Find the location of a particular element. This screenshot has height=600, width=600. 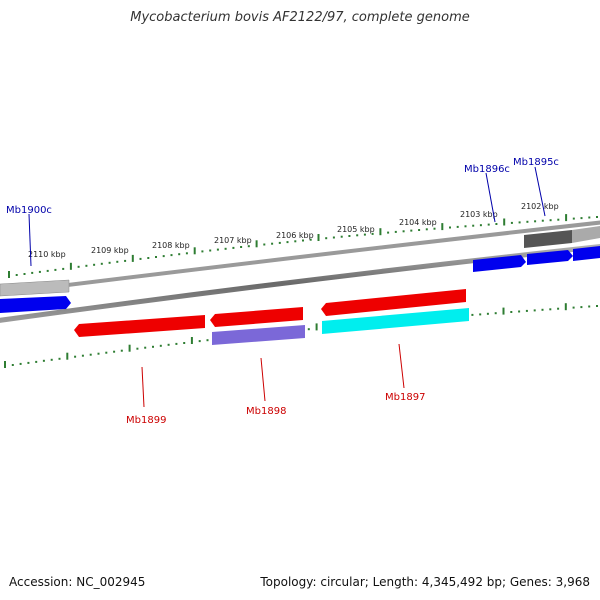

gene-feature-cyan is located at coordinates (395, 321).